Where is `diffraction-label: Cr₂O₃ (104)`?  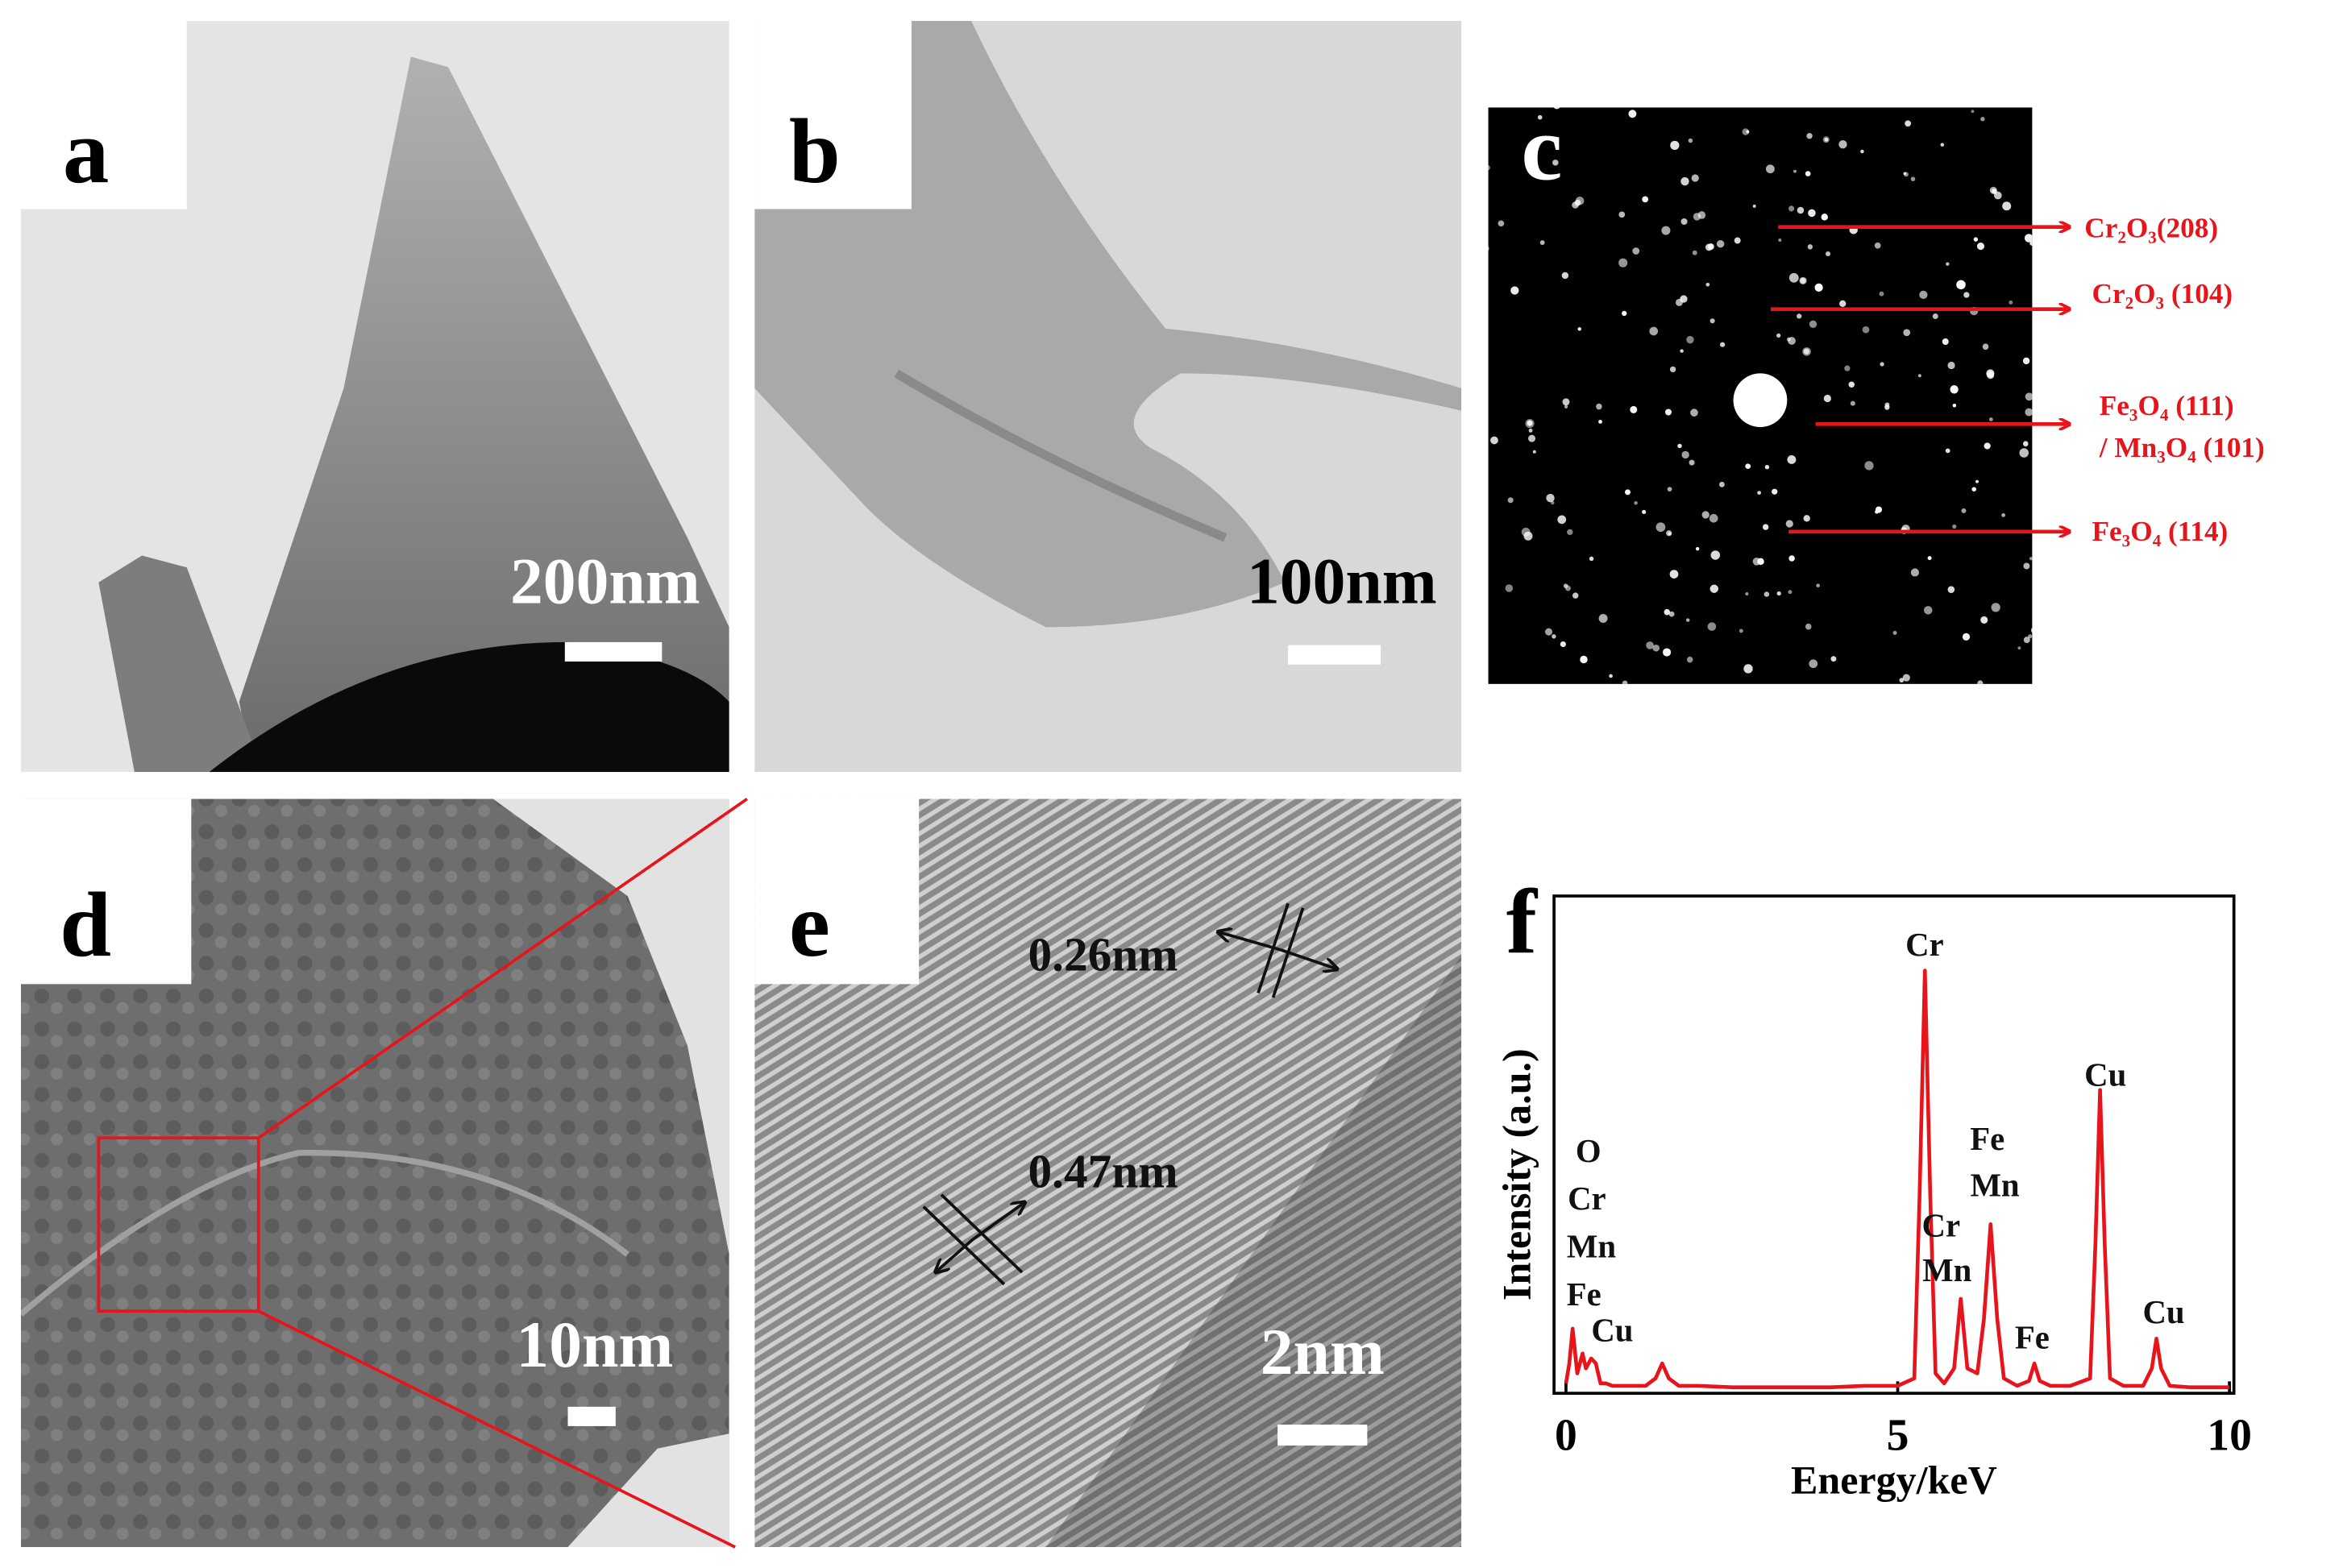
diffraction-label: Cr₂O₃ (104) is located at coordinates (2162, 293).